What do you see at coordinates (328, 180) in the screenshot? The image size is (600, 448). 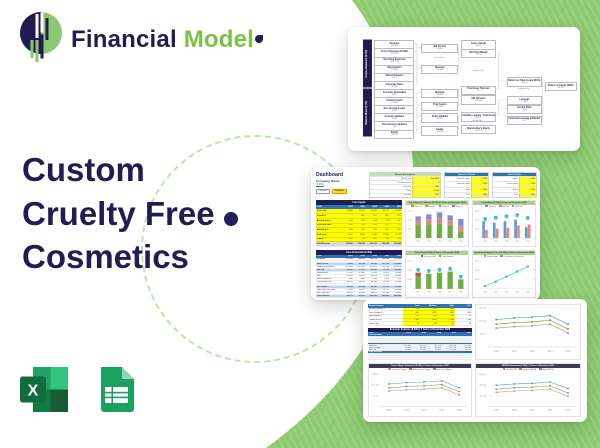 I see `company-name: Company Name` at bounding box center [328, 180].